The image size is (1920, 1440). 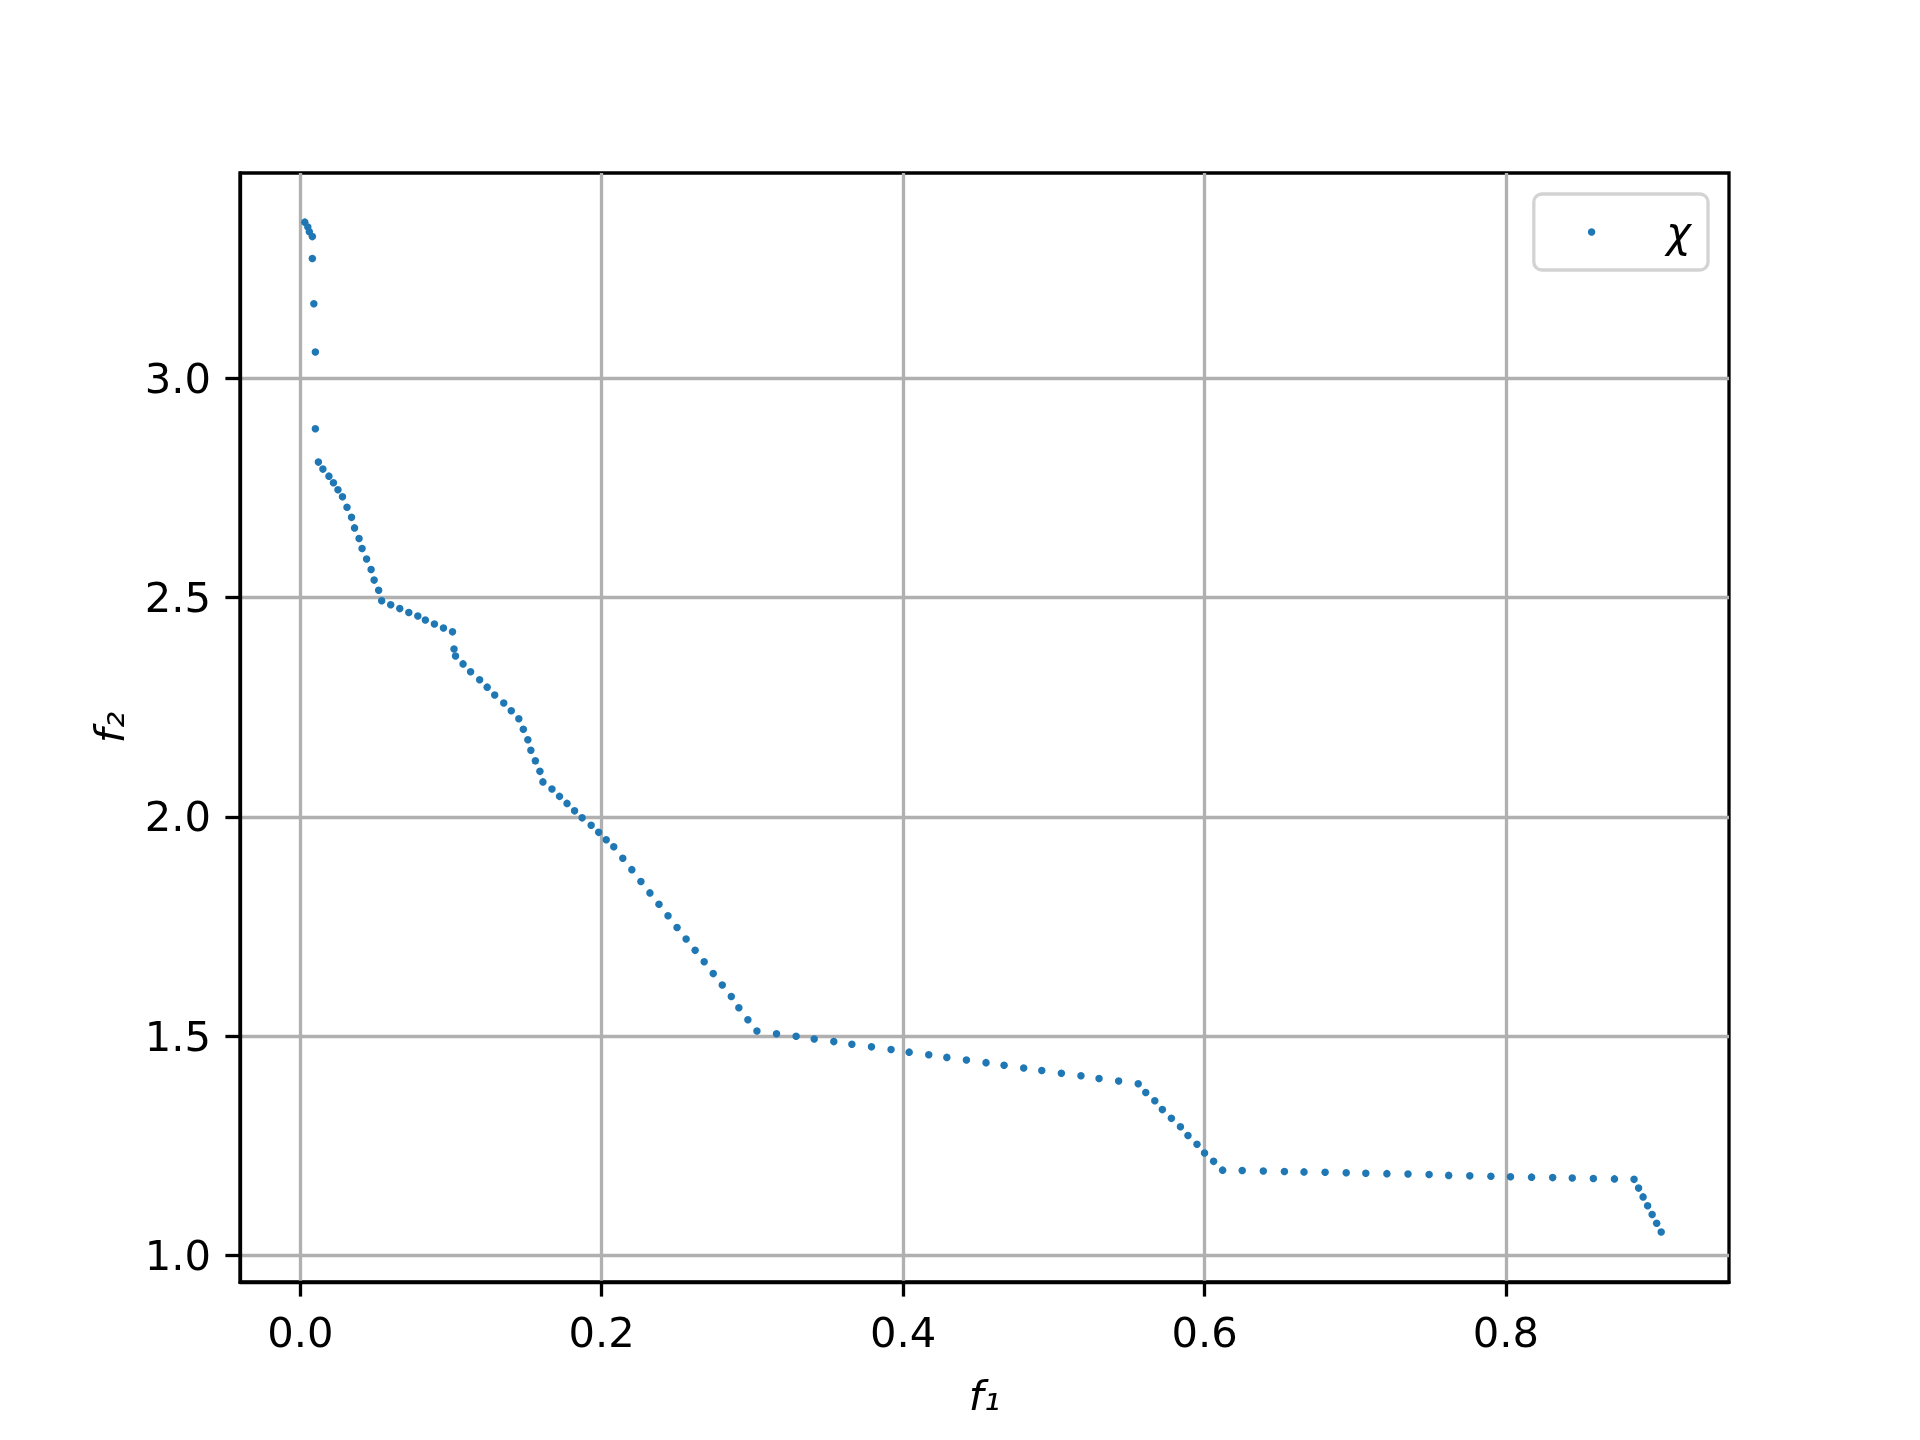 What do you see at coordinates (1506, 1332) in the screenshot?
I see `x-tick-label: 0.8` at bounding box center [1506, 1332].